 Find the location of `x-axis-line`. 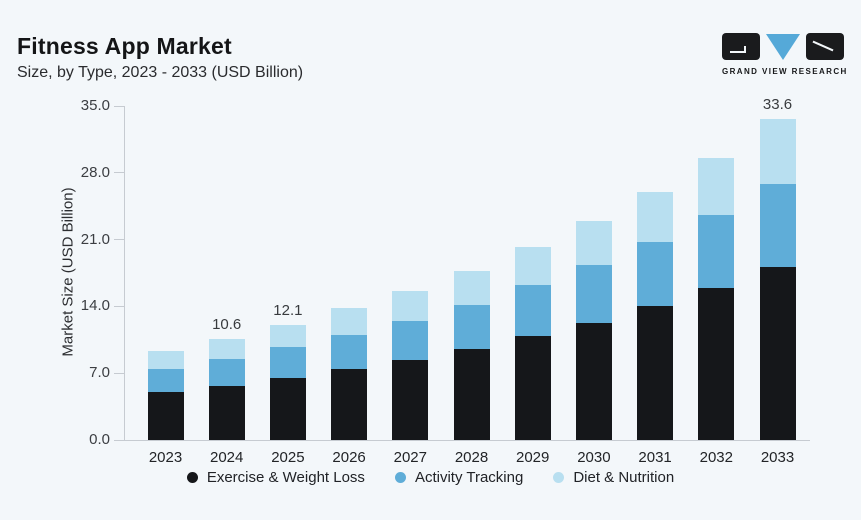

x-axis-line is located at coordinates (467, 440).